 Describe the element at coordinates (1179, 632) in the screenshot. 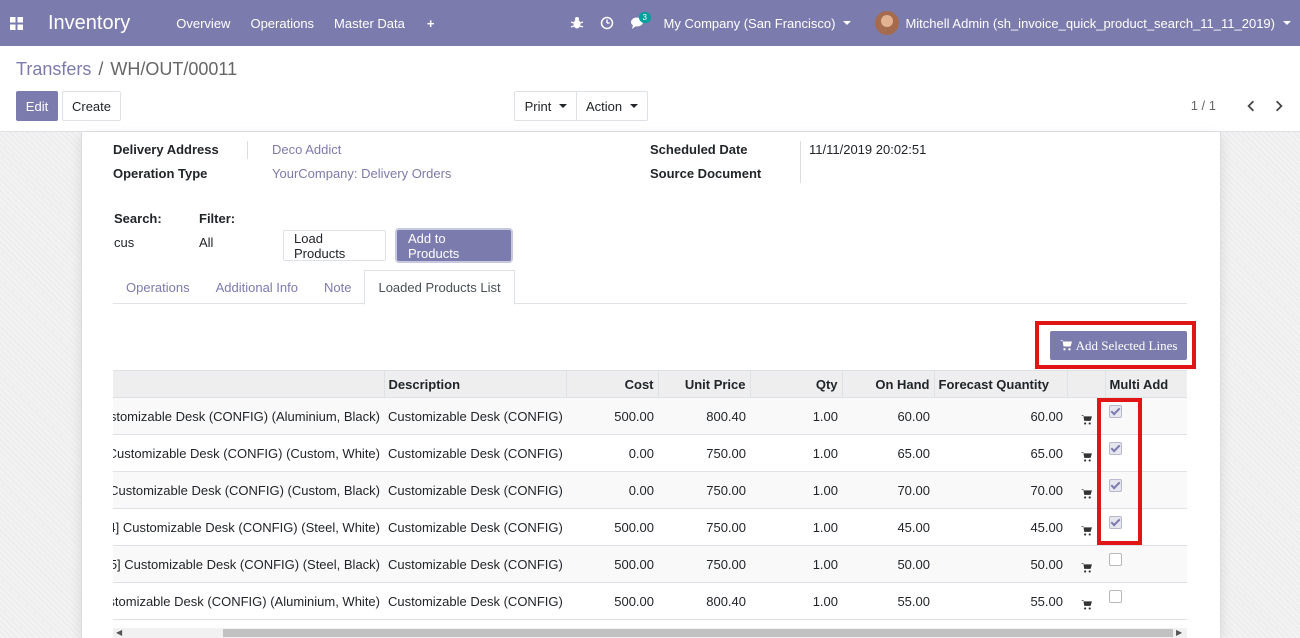

I see `scroll-right-icon: ▶` at that location.